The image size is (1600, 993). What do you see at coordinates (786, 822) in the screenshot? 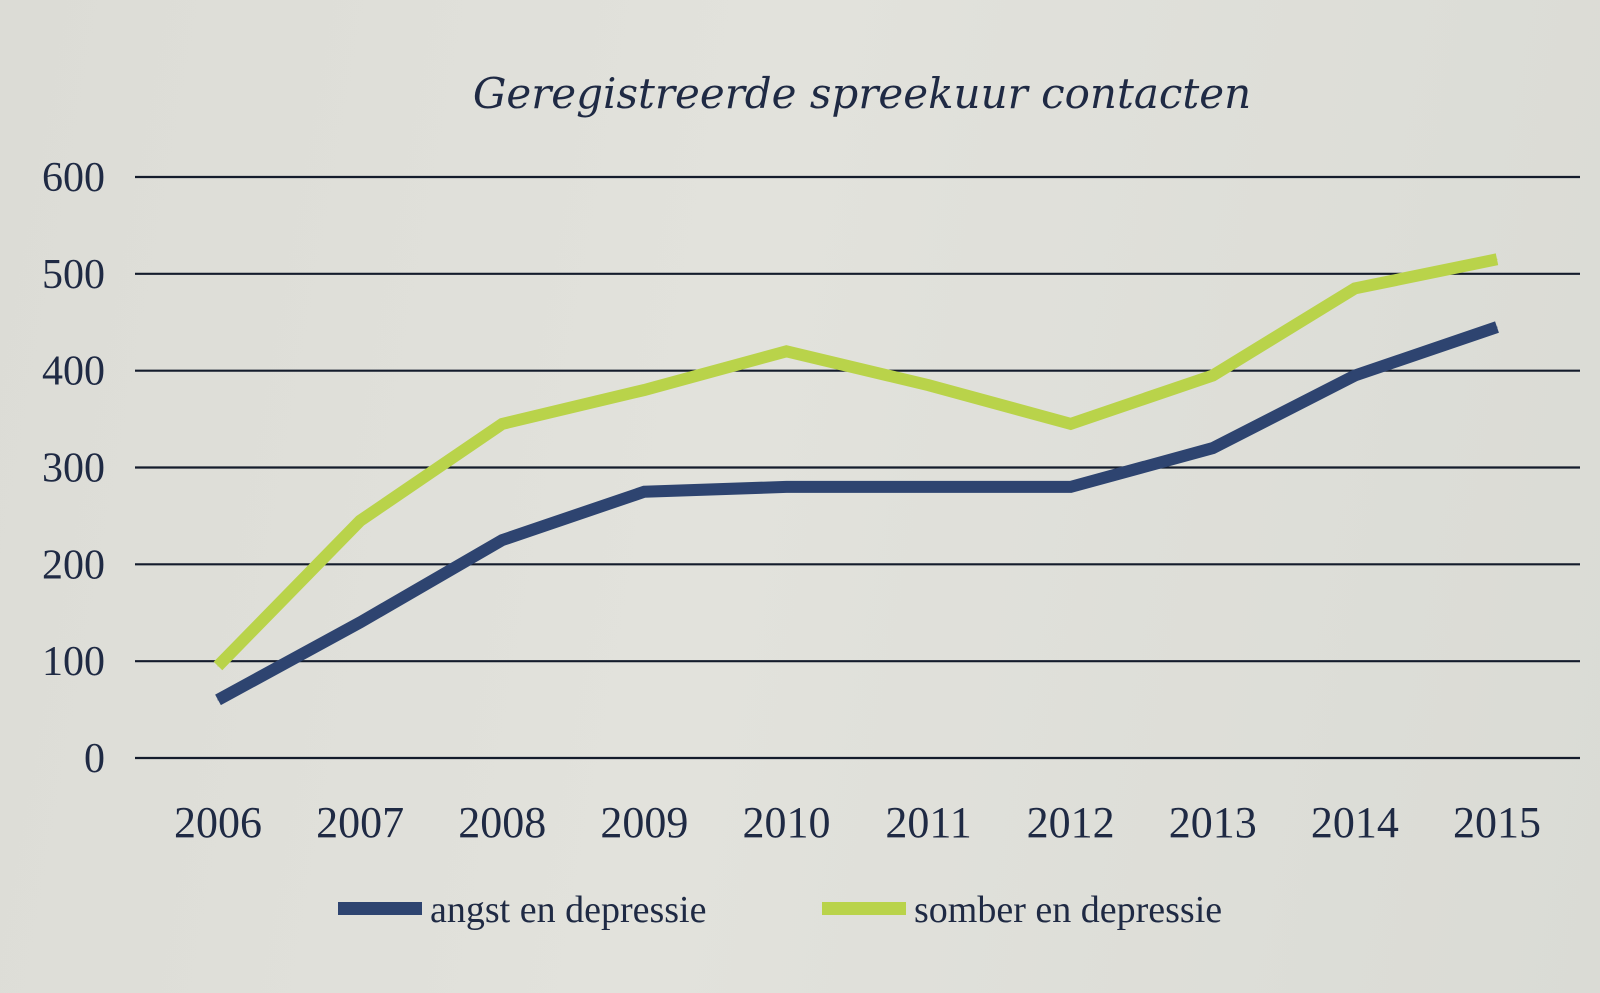
I see `x-tick-label: 2010` at bounding box center [786, 822].